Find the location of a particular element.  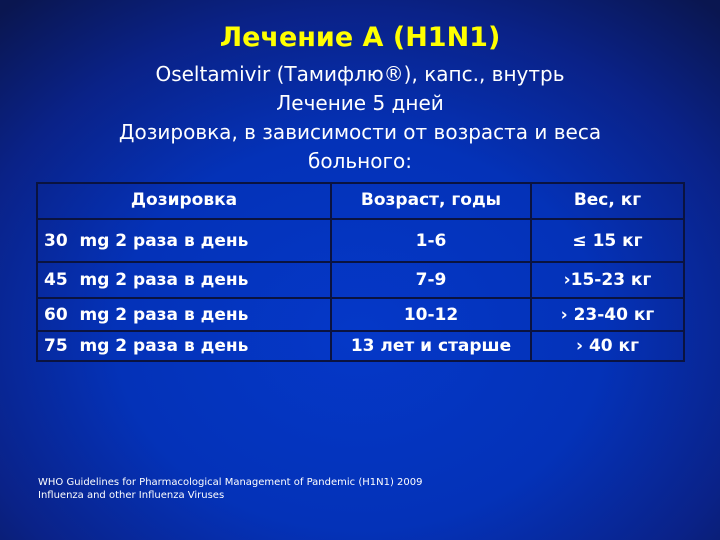

header-weight: Вес, кг is located at coordinates (607, 201).